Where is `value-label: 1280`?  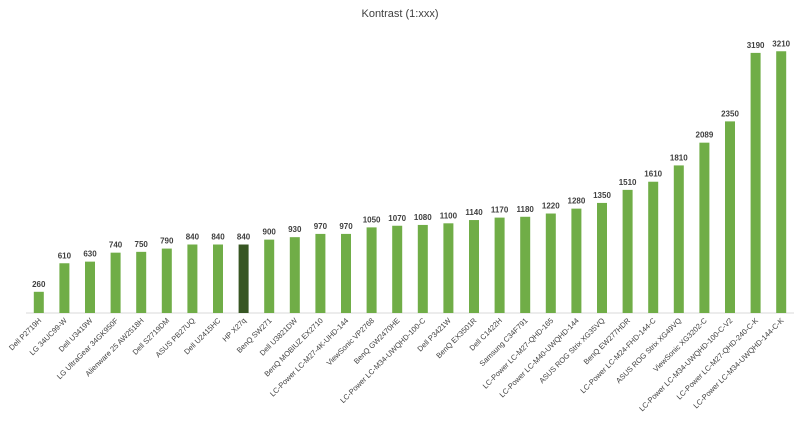
value-label: 1280 is located at coordinates (577, 201).